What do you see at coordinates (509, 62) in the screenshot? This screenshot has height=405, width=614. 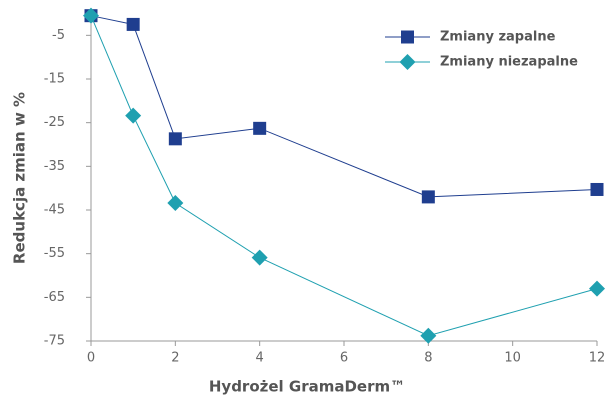 I see `legend-label: Zmiany niezapalne` at bounding box center [509, 62].